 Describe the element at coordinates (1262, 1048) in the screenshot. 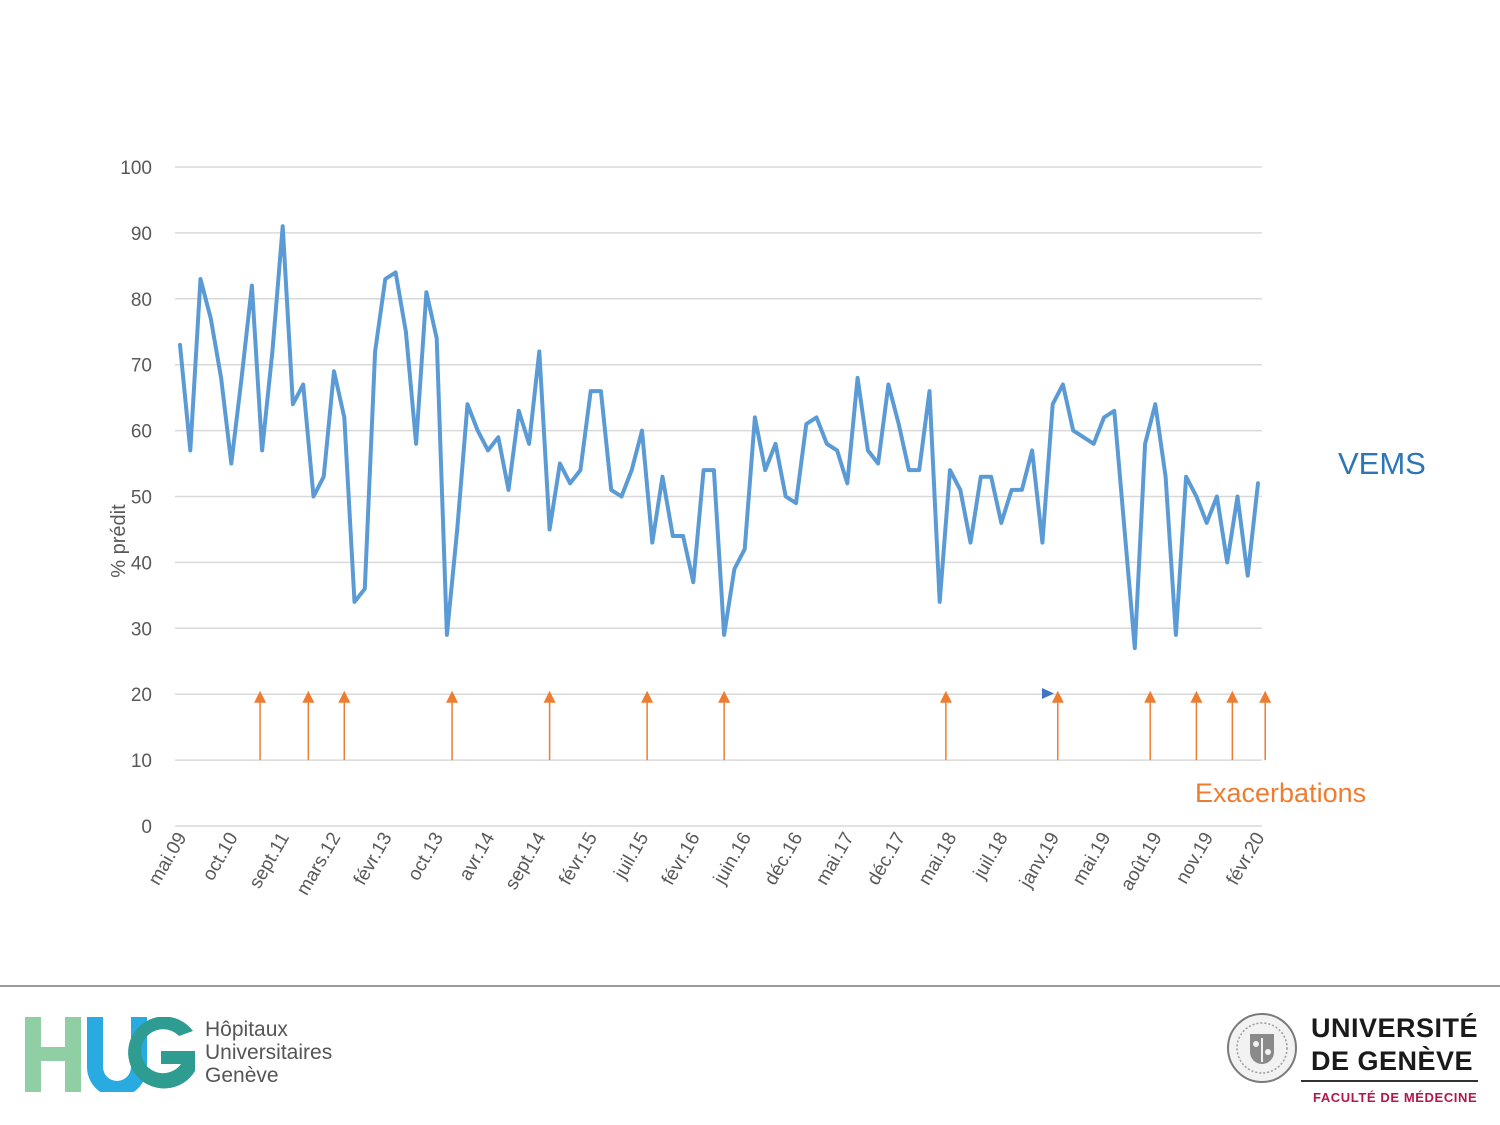

I see `unige-seal-icon` at that location.